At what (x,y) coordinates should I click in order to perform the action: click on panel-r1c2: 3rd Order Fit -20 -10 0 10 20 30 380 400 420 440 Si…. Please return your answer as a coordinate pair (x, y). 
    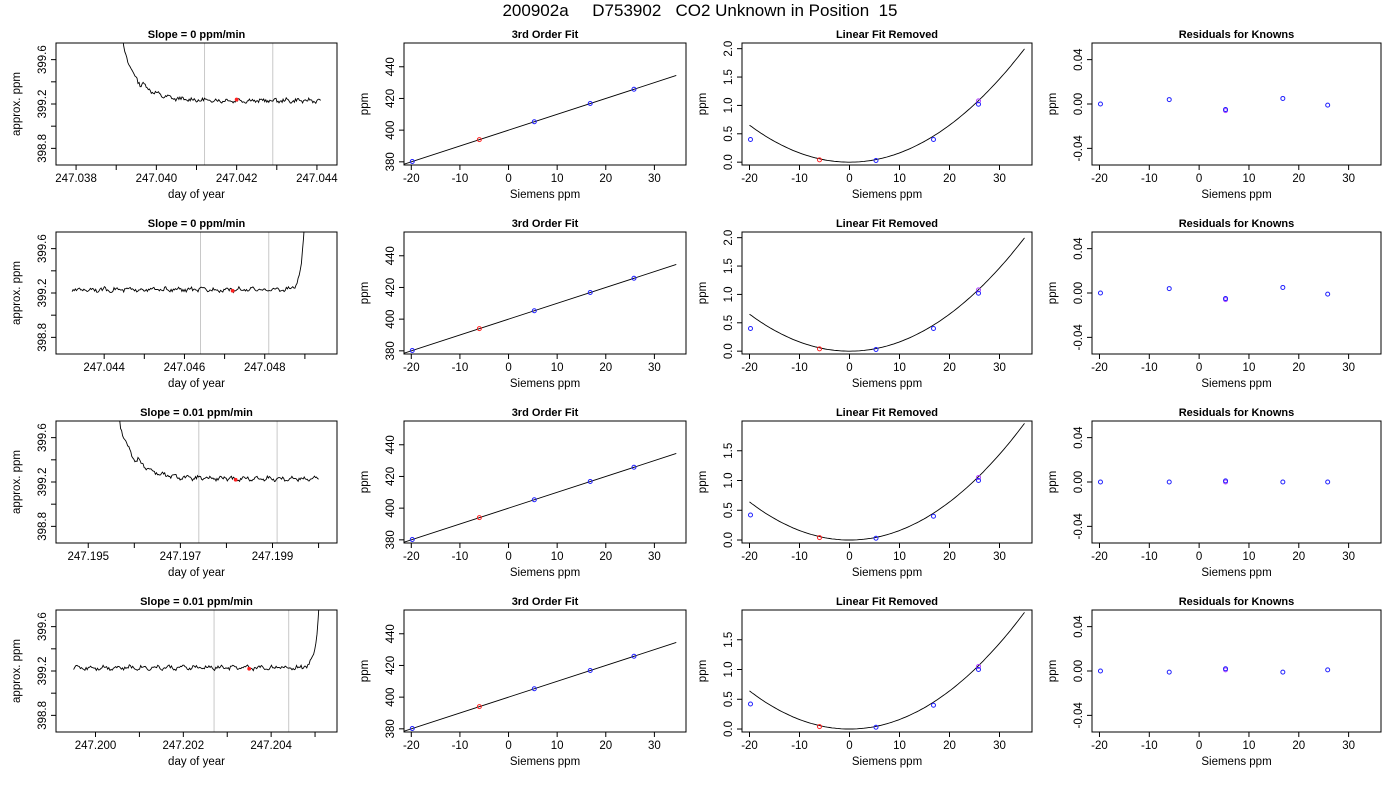
    Looking at the image, I should click on (523, 115).